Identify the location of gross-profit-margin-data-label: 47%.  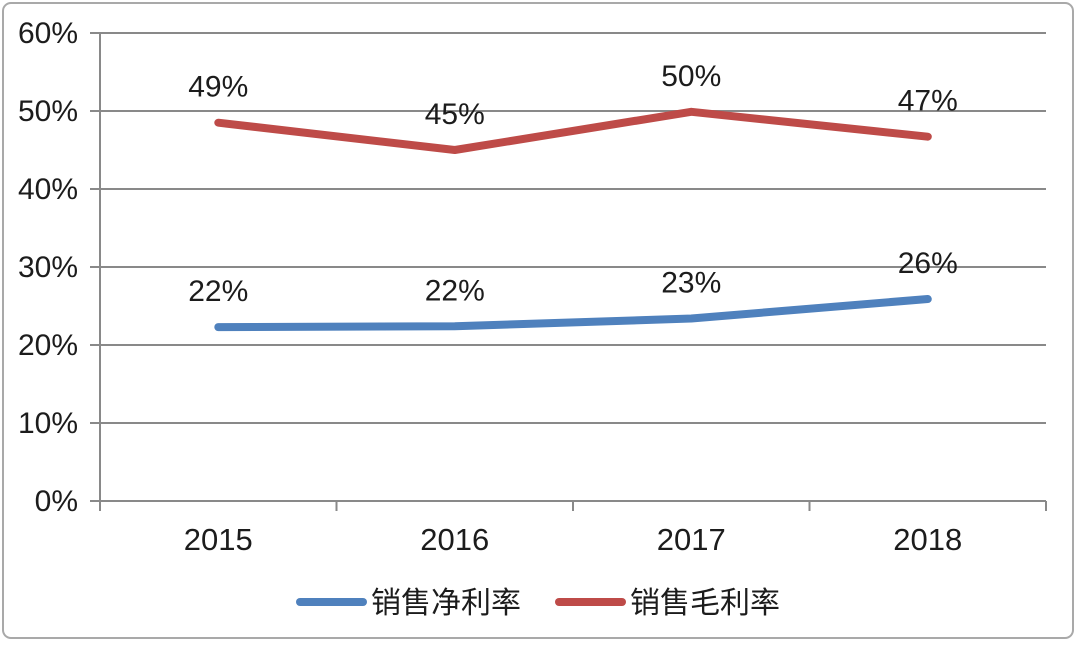
(928, 101).